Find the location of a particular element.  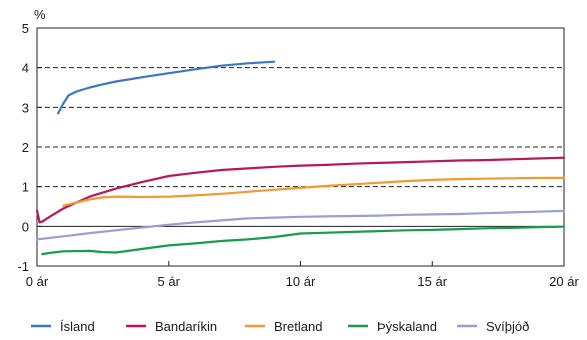

legend-label: Þýskaland is located at coordinates (407, 326).